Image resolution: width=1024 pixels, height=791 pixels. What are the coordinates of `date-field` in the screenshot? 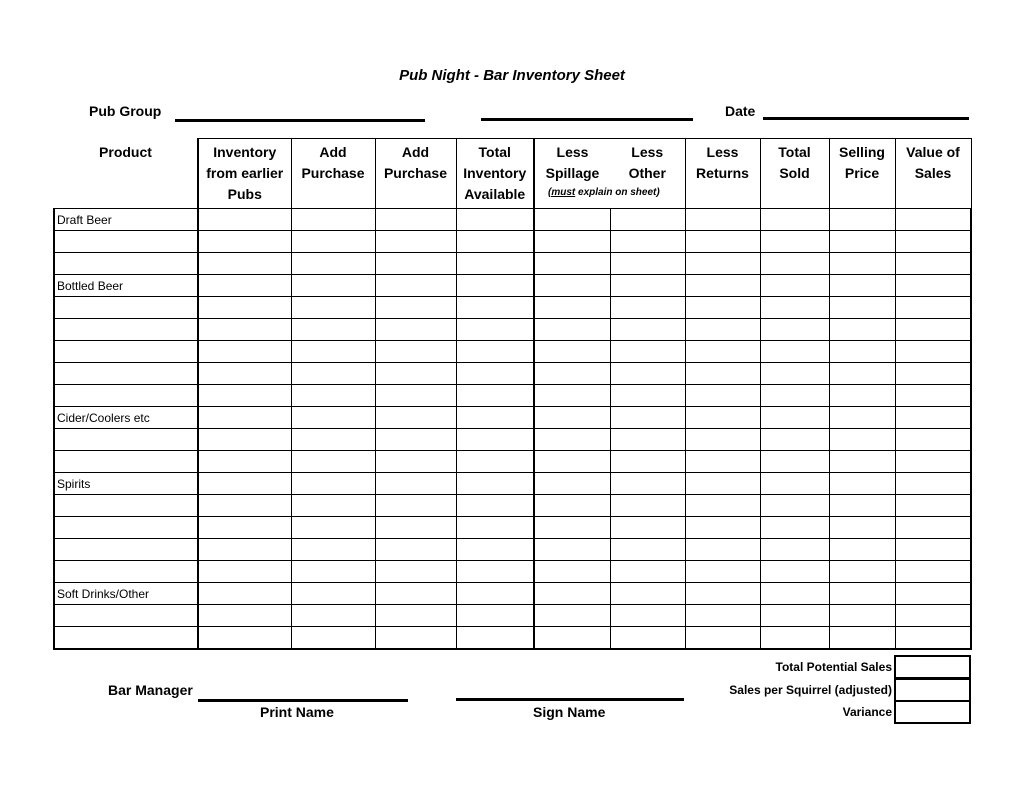 It's located at (866, 118).